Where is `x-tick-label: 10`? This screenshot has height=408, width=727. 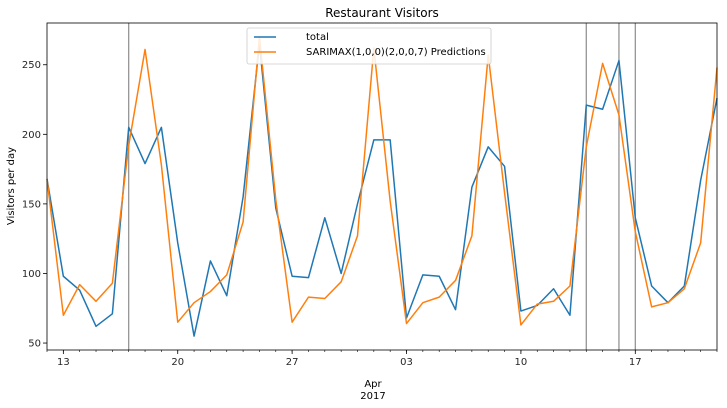 x-tick-label: 10 is located at coordinates (521, 362).